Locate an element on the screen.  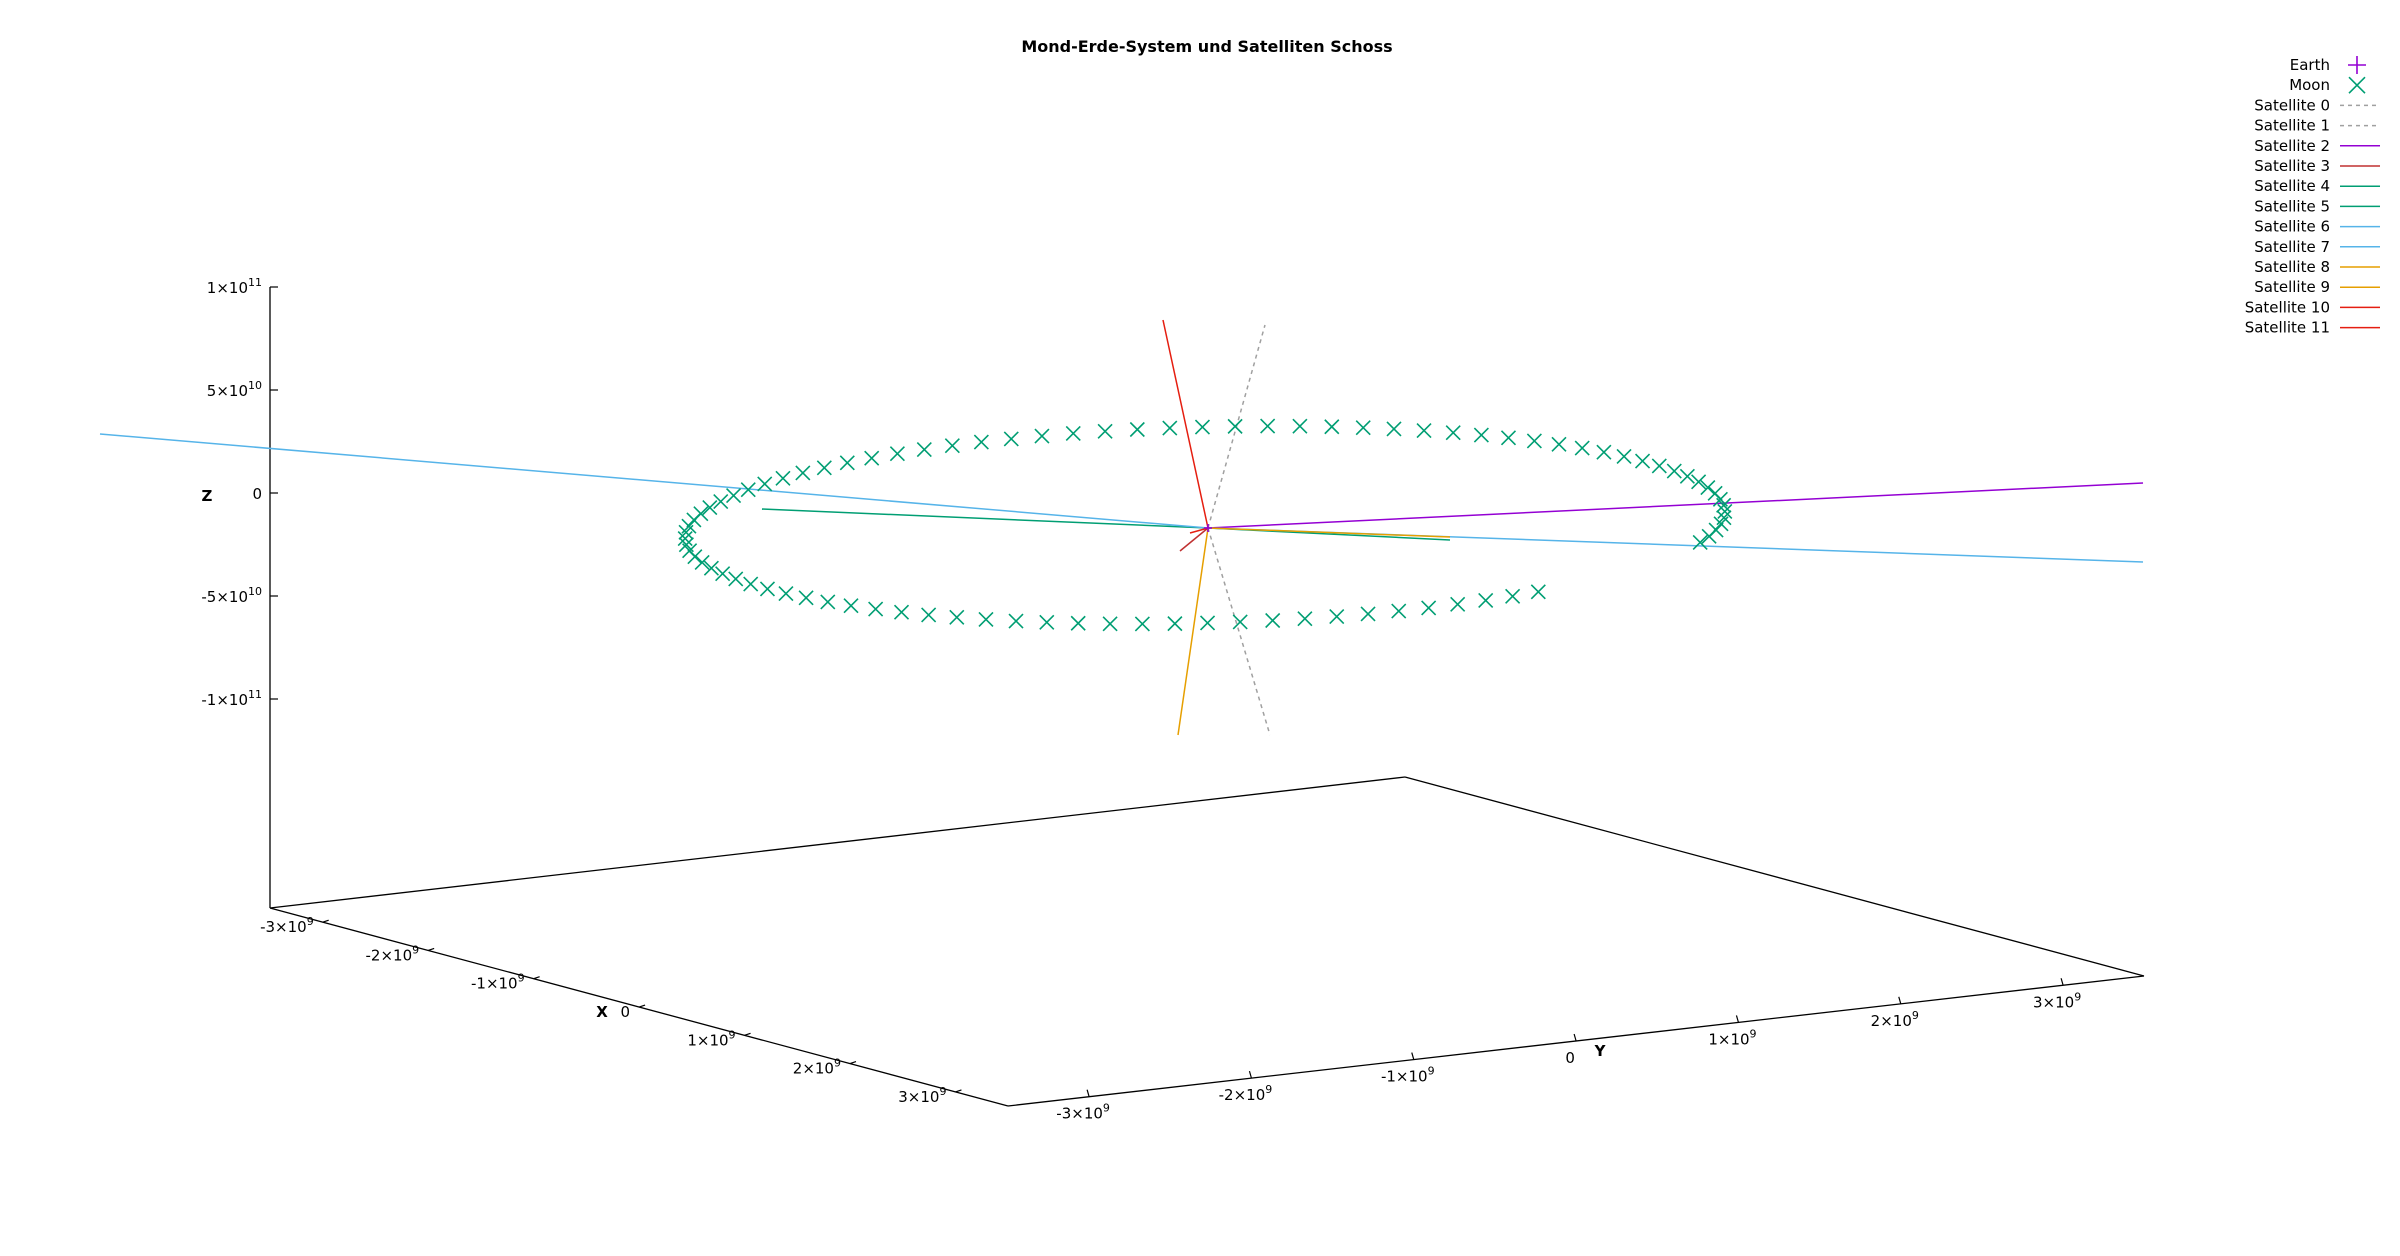
legend-label: Moon is located at coordinates (2309, 85).